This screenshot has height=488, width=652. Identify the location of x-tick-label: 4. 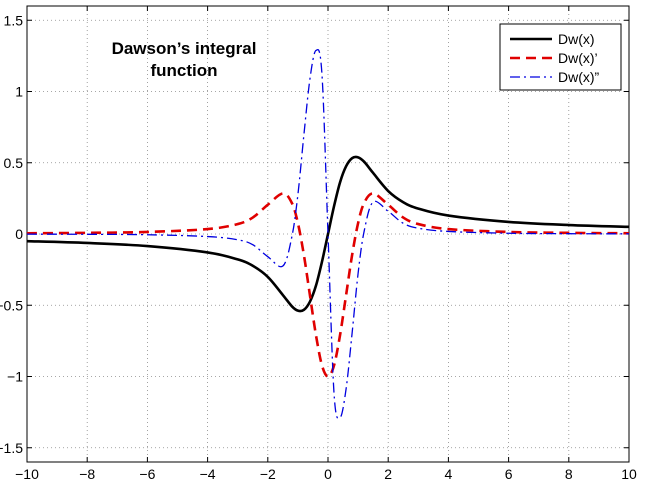
(449, 474).